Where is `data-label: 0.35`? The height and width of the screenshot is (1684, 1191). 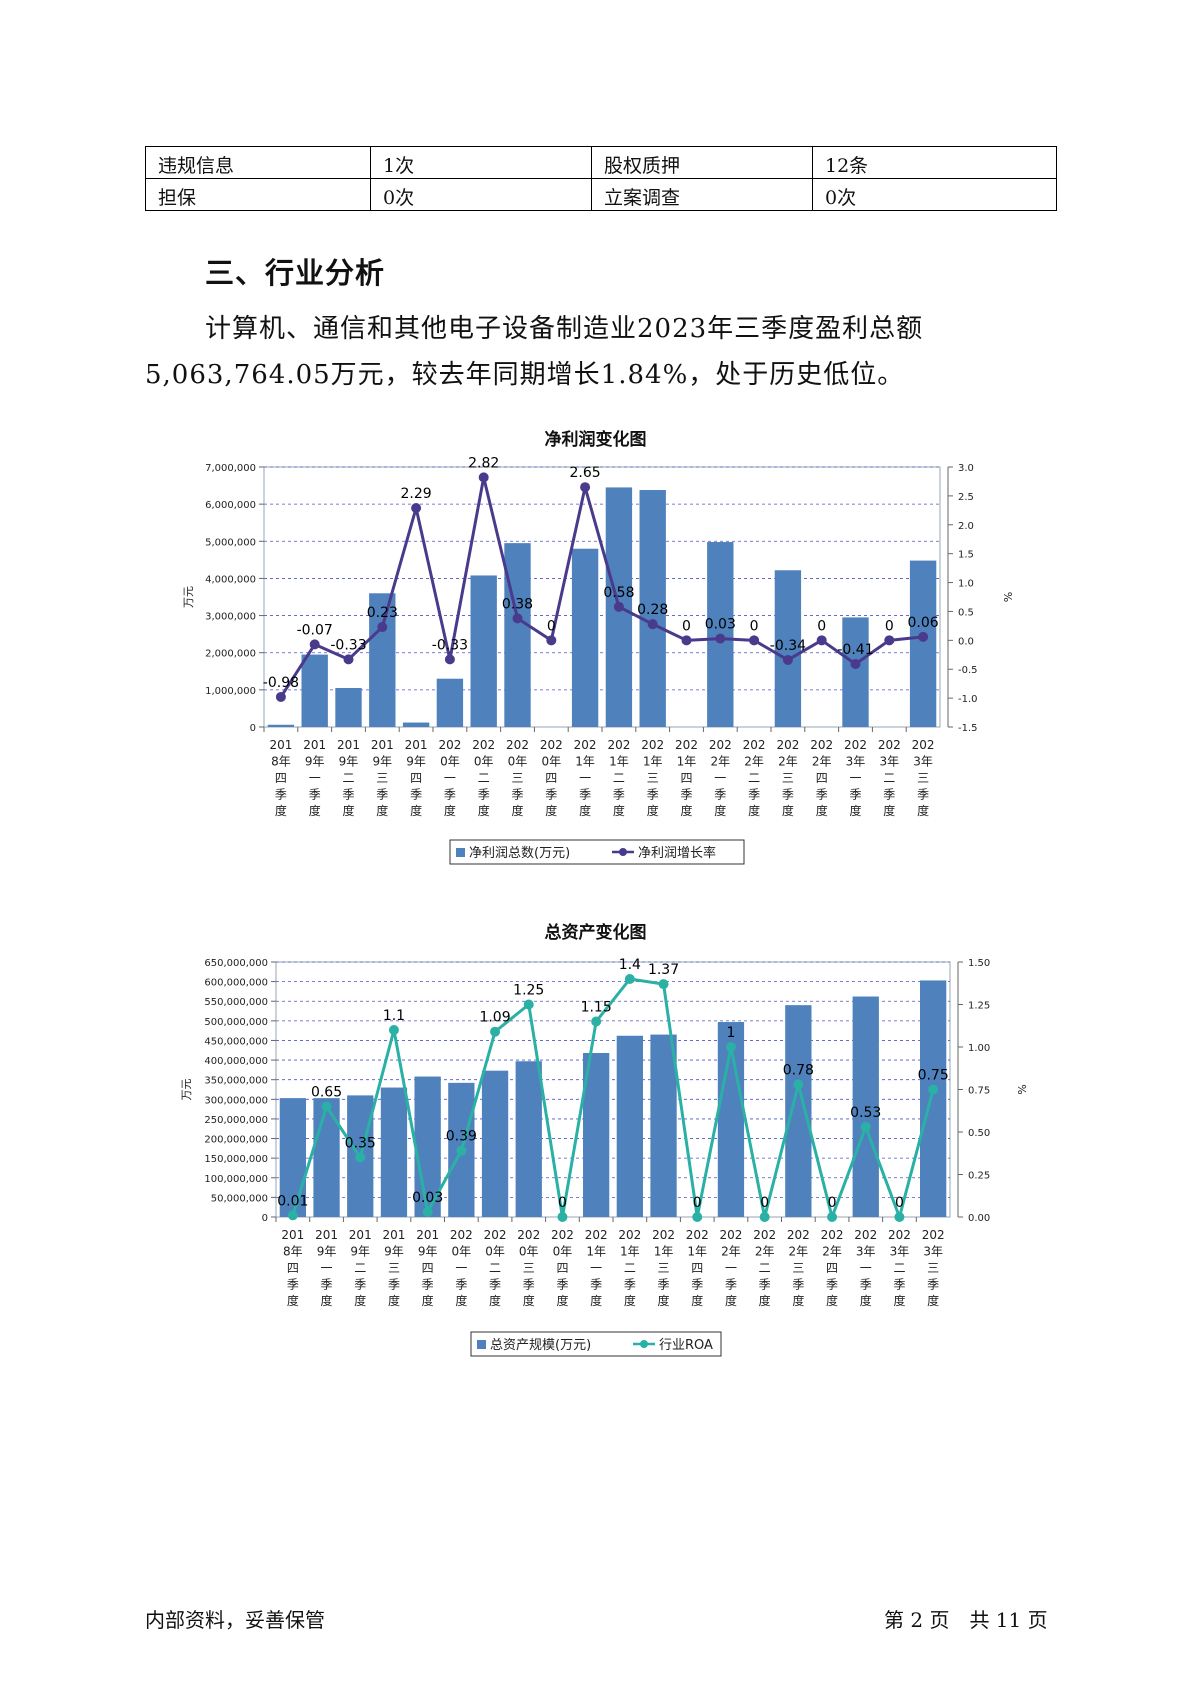 data-label: 0.35 is located at coordinates (360, 1144).